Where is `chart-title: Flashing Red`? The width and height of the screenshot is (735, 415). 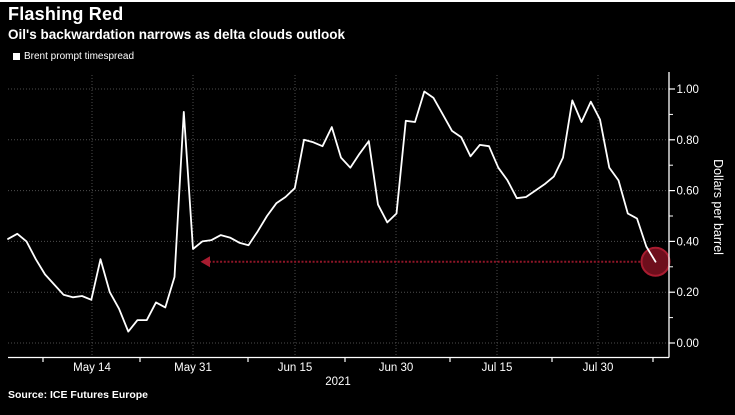 chart-title: Flashing Red is located at coordinates (66, 14).